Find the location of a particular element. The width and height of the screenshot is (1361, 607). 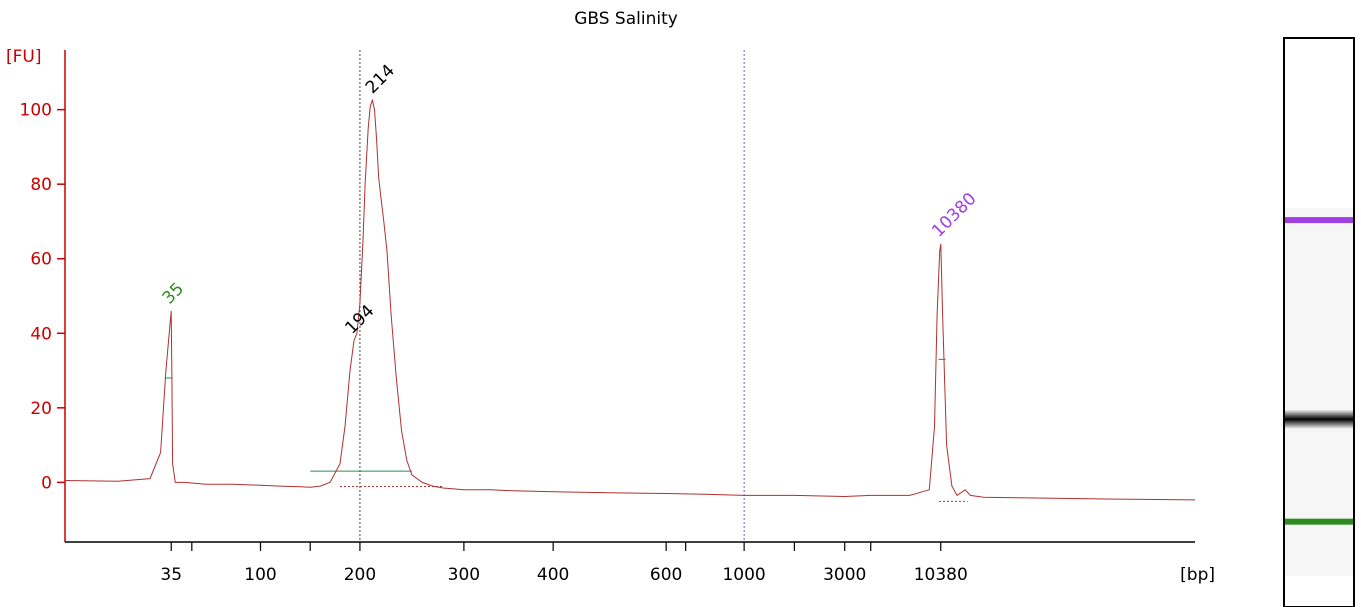

y-axis-label: [FU] is located at coordinates (24, 57).